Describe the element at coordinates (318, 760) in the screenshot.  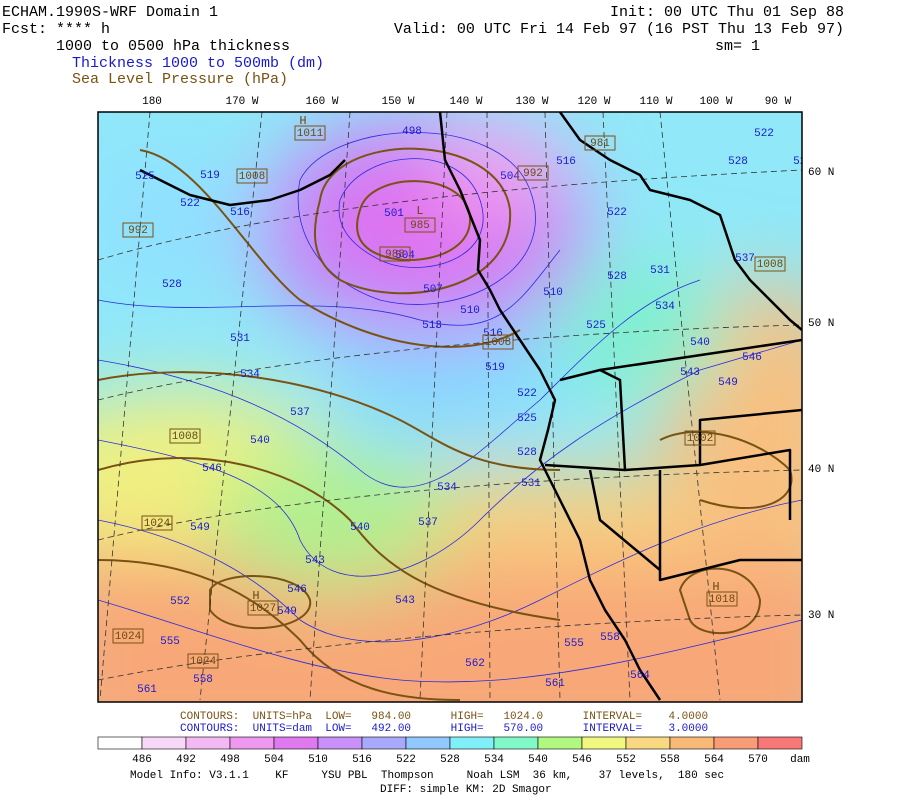
I see `colorbar-label: 510` at that location.